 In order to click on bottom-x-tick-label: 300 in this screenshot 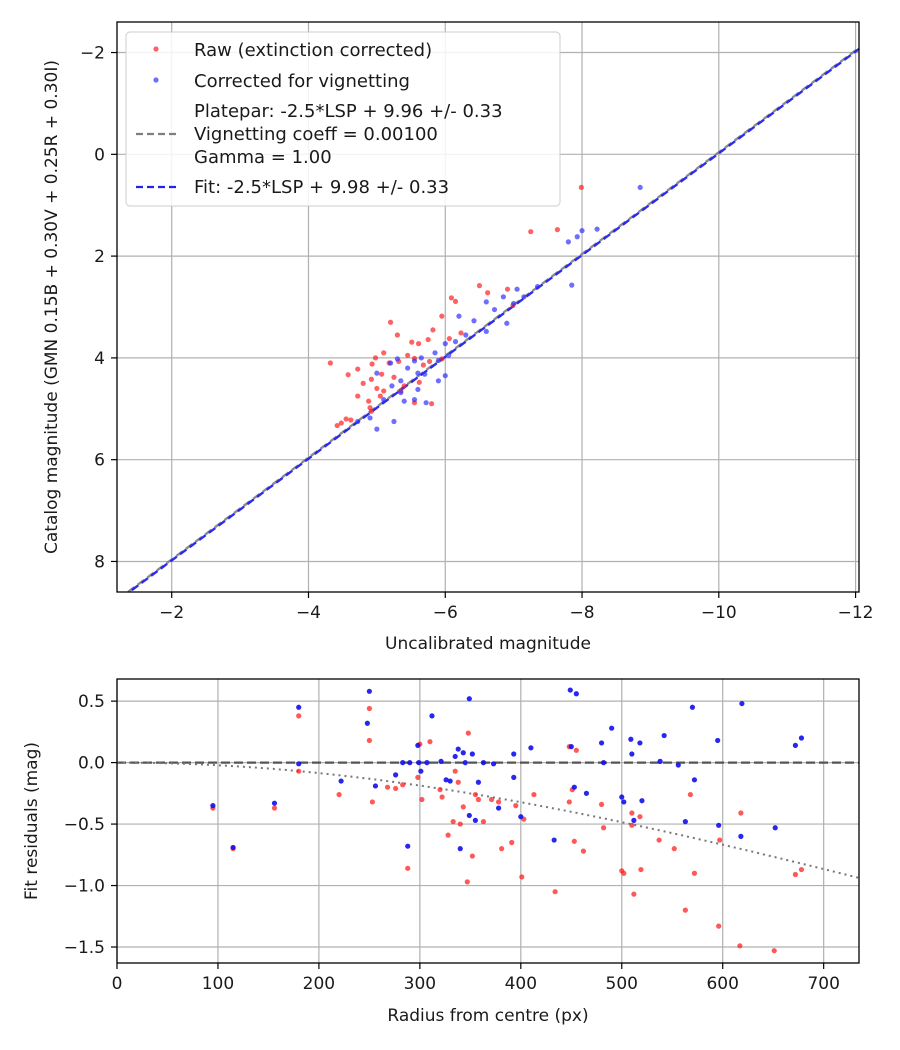, I will do `click(420, 984)`.